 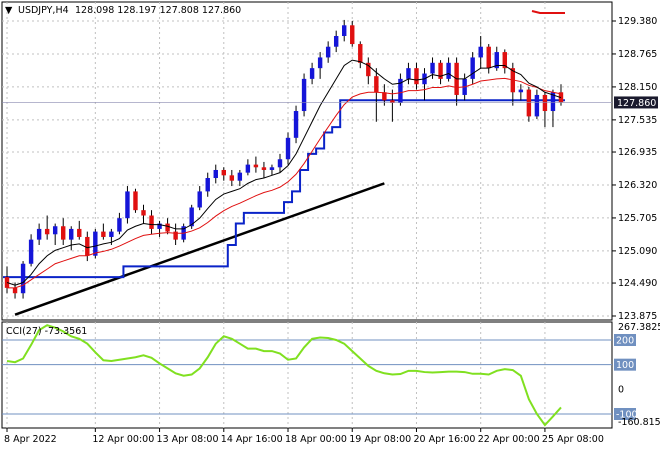 I want to click on indicator-marker-icon, so click(x=548, y=12).